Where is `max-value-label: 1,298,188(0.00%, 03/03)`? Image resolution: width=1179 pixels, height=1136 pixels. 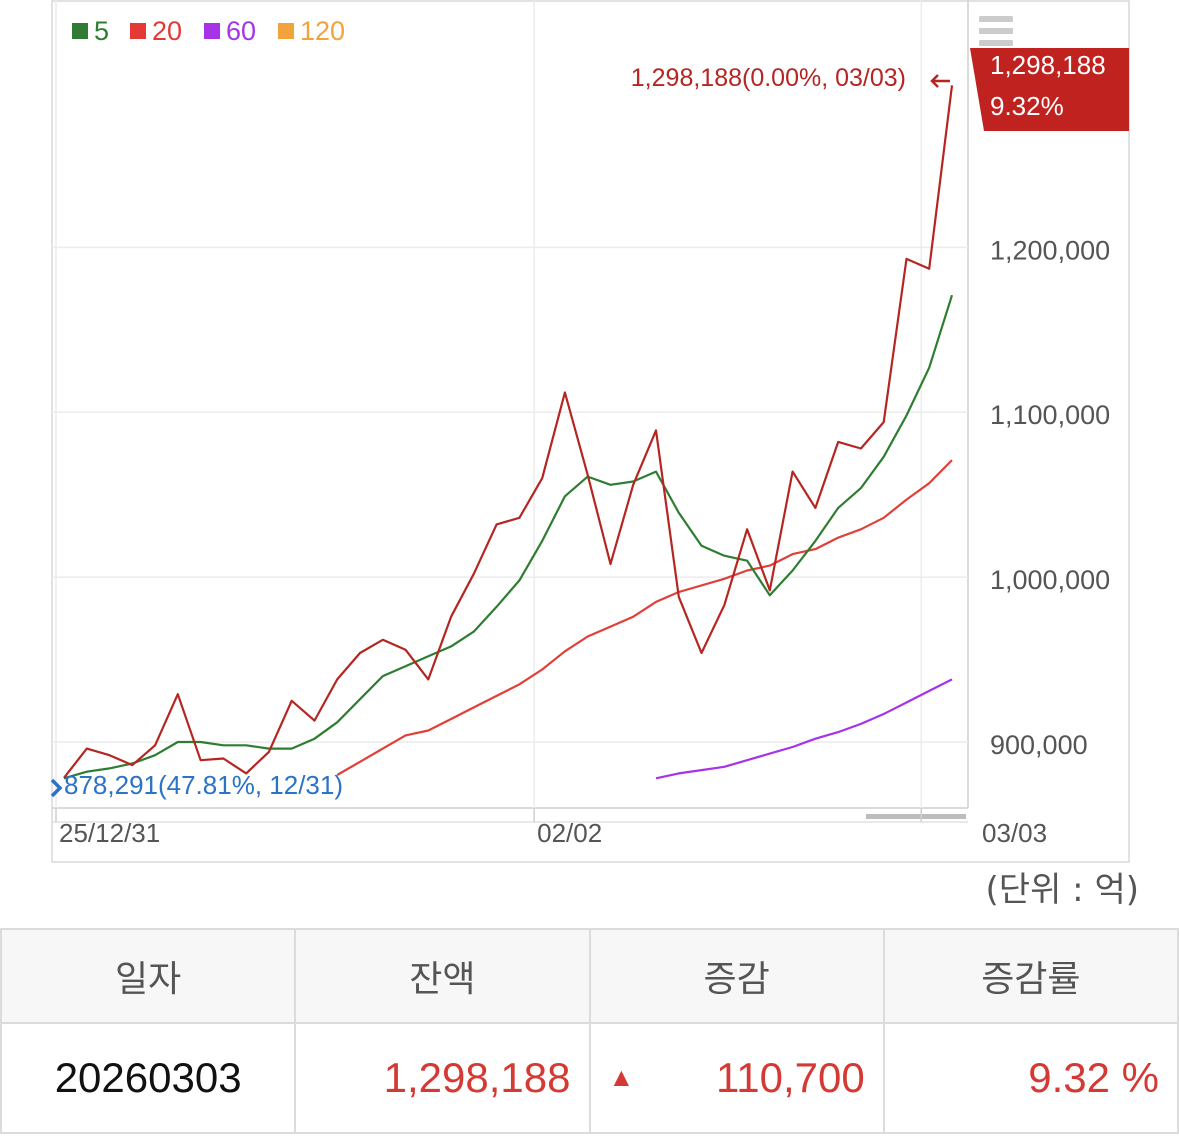
max-value-label: 1,298,188(0.00%, 03/03) is located at coordinates (768, 78).